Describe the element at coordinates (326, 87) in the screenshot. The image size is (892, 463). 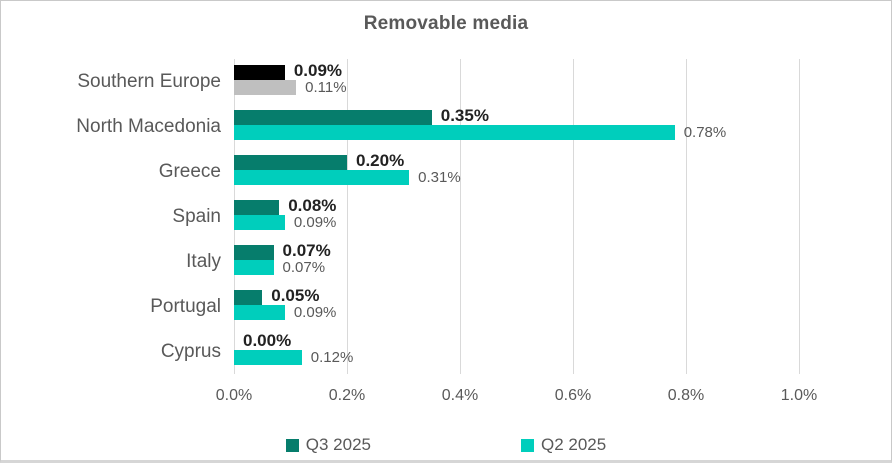
I see `value-label-q2: 0.11%` at that location.